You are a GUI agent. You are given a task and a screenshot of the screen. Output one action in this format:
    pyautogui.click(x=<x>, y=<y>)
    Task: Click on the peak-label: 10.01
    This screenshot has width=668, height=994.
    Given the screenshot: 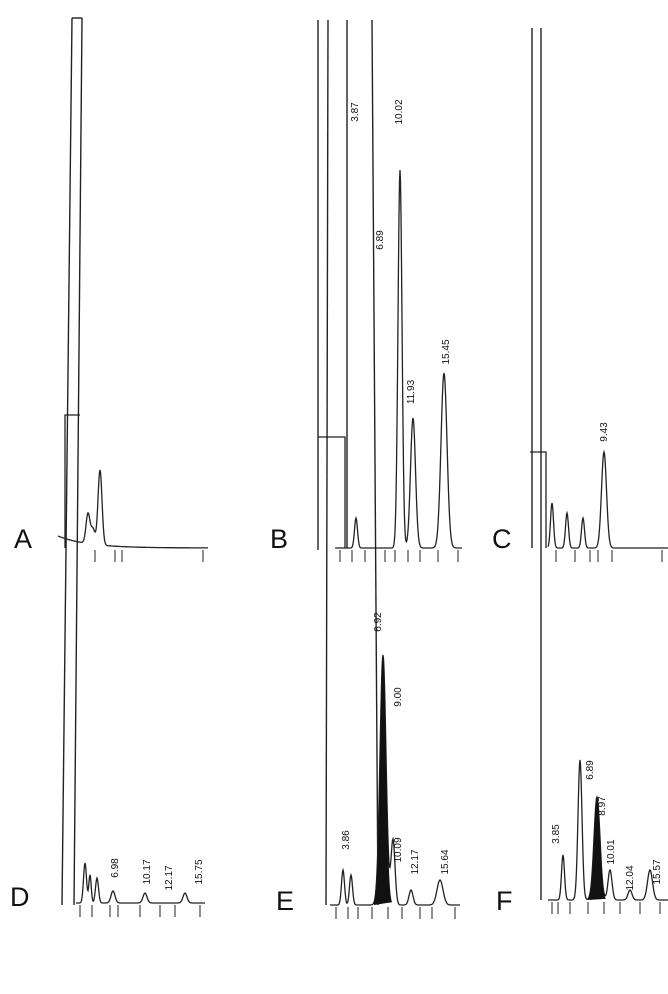 What is the action you would take?
    pyautogui.click(x=611, y=851)
    